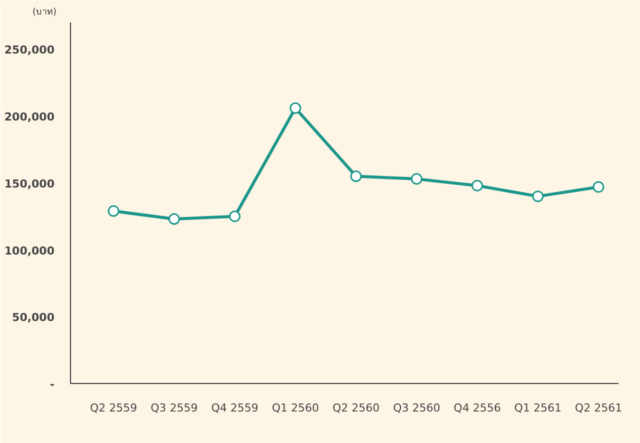 The width and height of the screenshot is (640, 443). I want to click on y-tick-label: -, so click(52, 384).